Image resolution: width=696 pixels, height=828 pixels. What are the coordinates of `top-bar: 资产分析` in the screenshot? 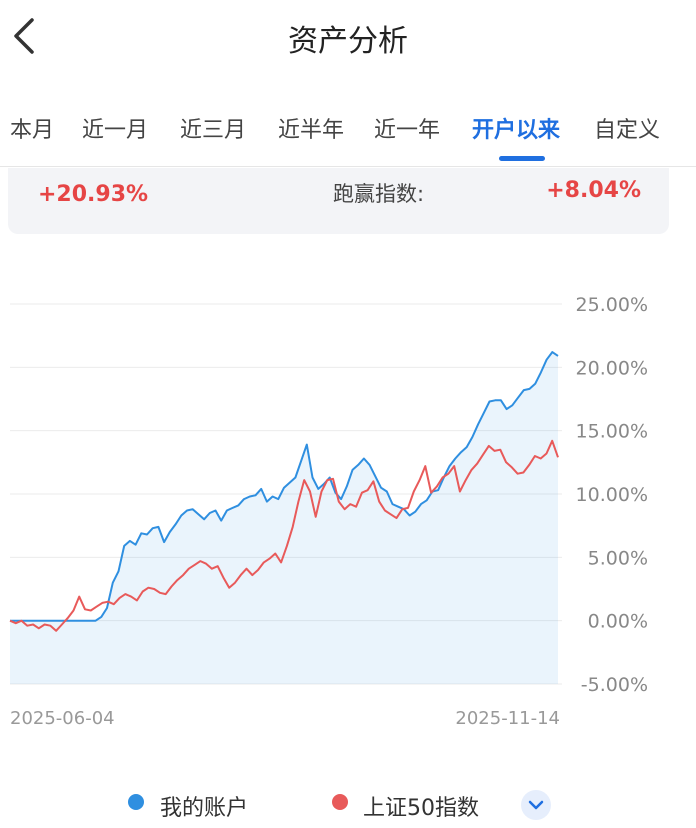 It's located at (348, 39).